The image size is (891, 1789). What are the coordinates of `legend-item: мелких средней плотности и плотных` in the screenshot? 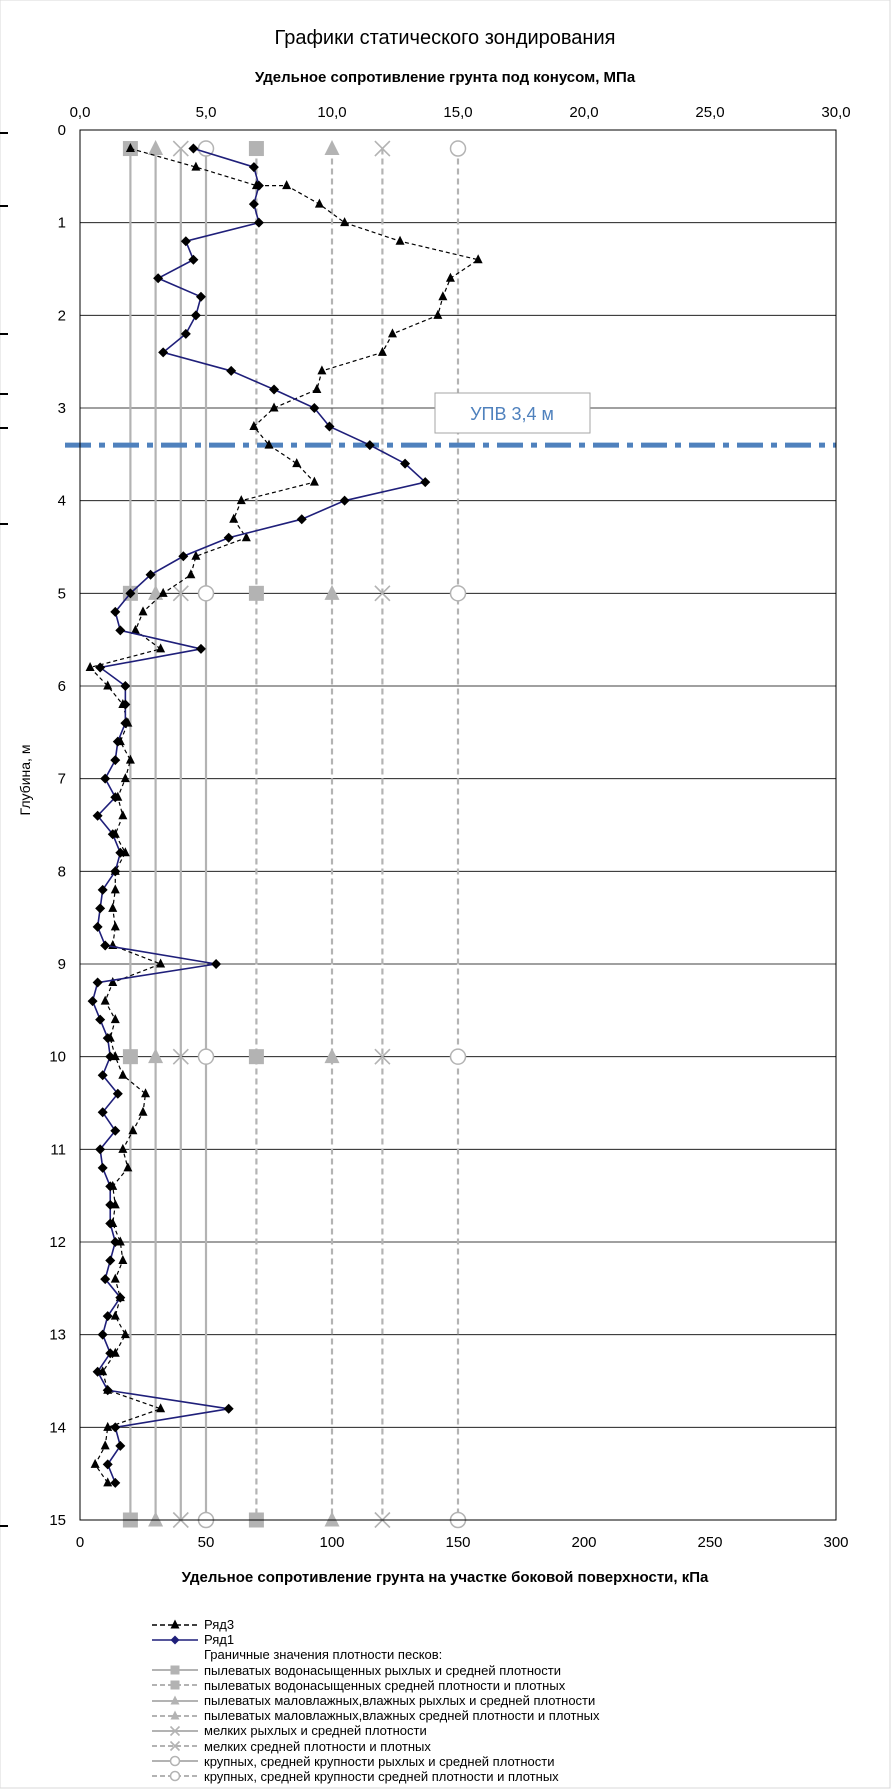 It's located at (510, 1746).